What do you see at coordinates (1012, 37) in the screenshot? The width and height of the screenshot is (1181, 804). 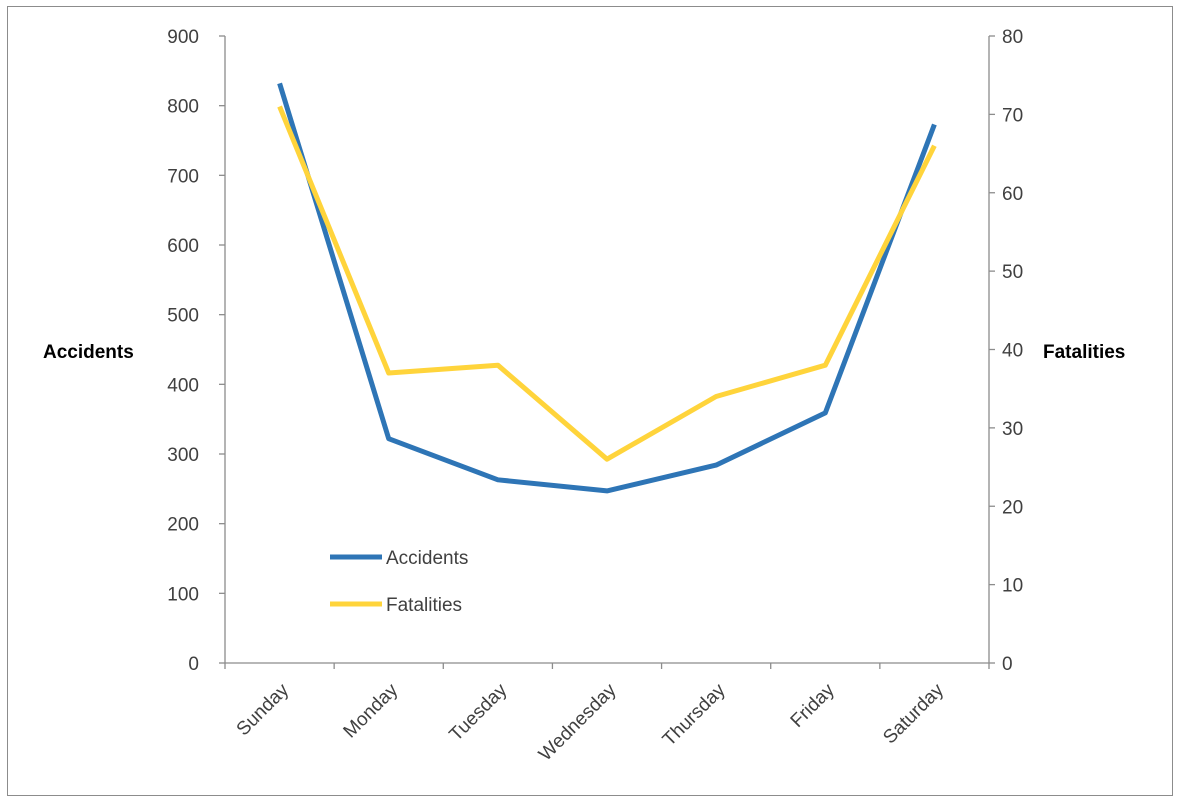 I see `y2-tick-label: 80` at bounding box center [1012, 37].